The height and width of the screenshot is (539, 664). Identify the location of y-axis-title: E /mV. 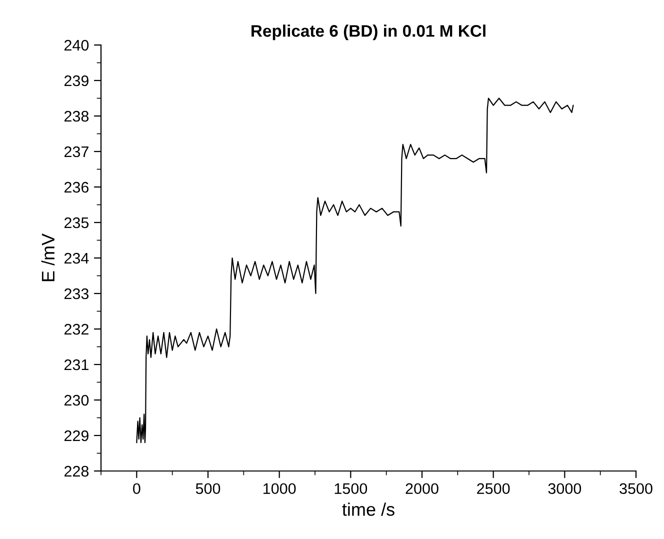
(48, 258).